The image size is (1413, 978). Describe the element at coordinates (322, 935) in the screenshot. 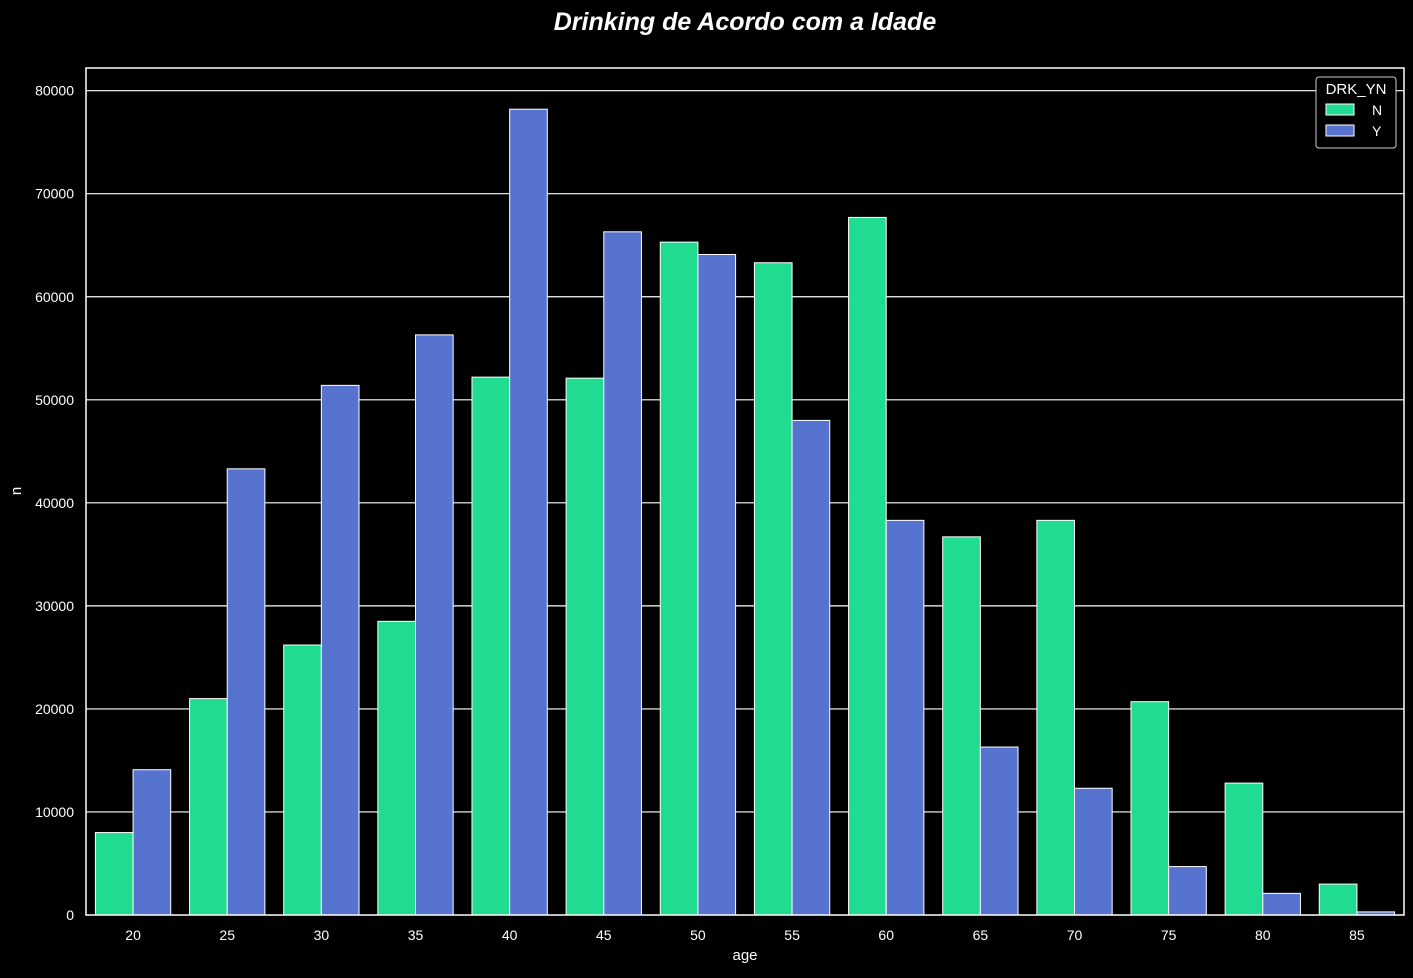

I see `x-tick-label: 30` at that location.